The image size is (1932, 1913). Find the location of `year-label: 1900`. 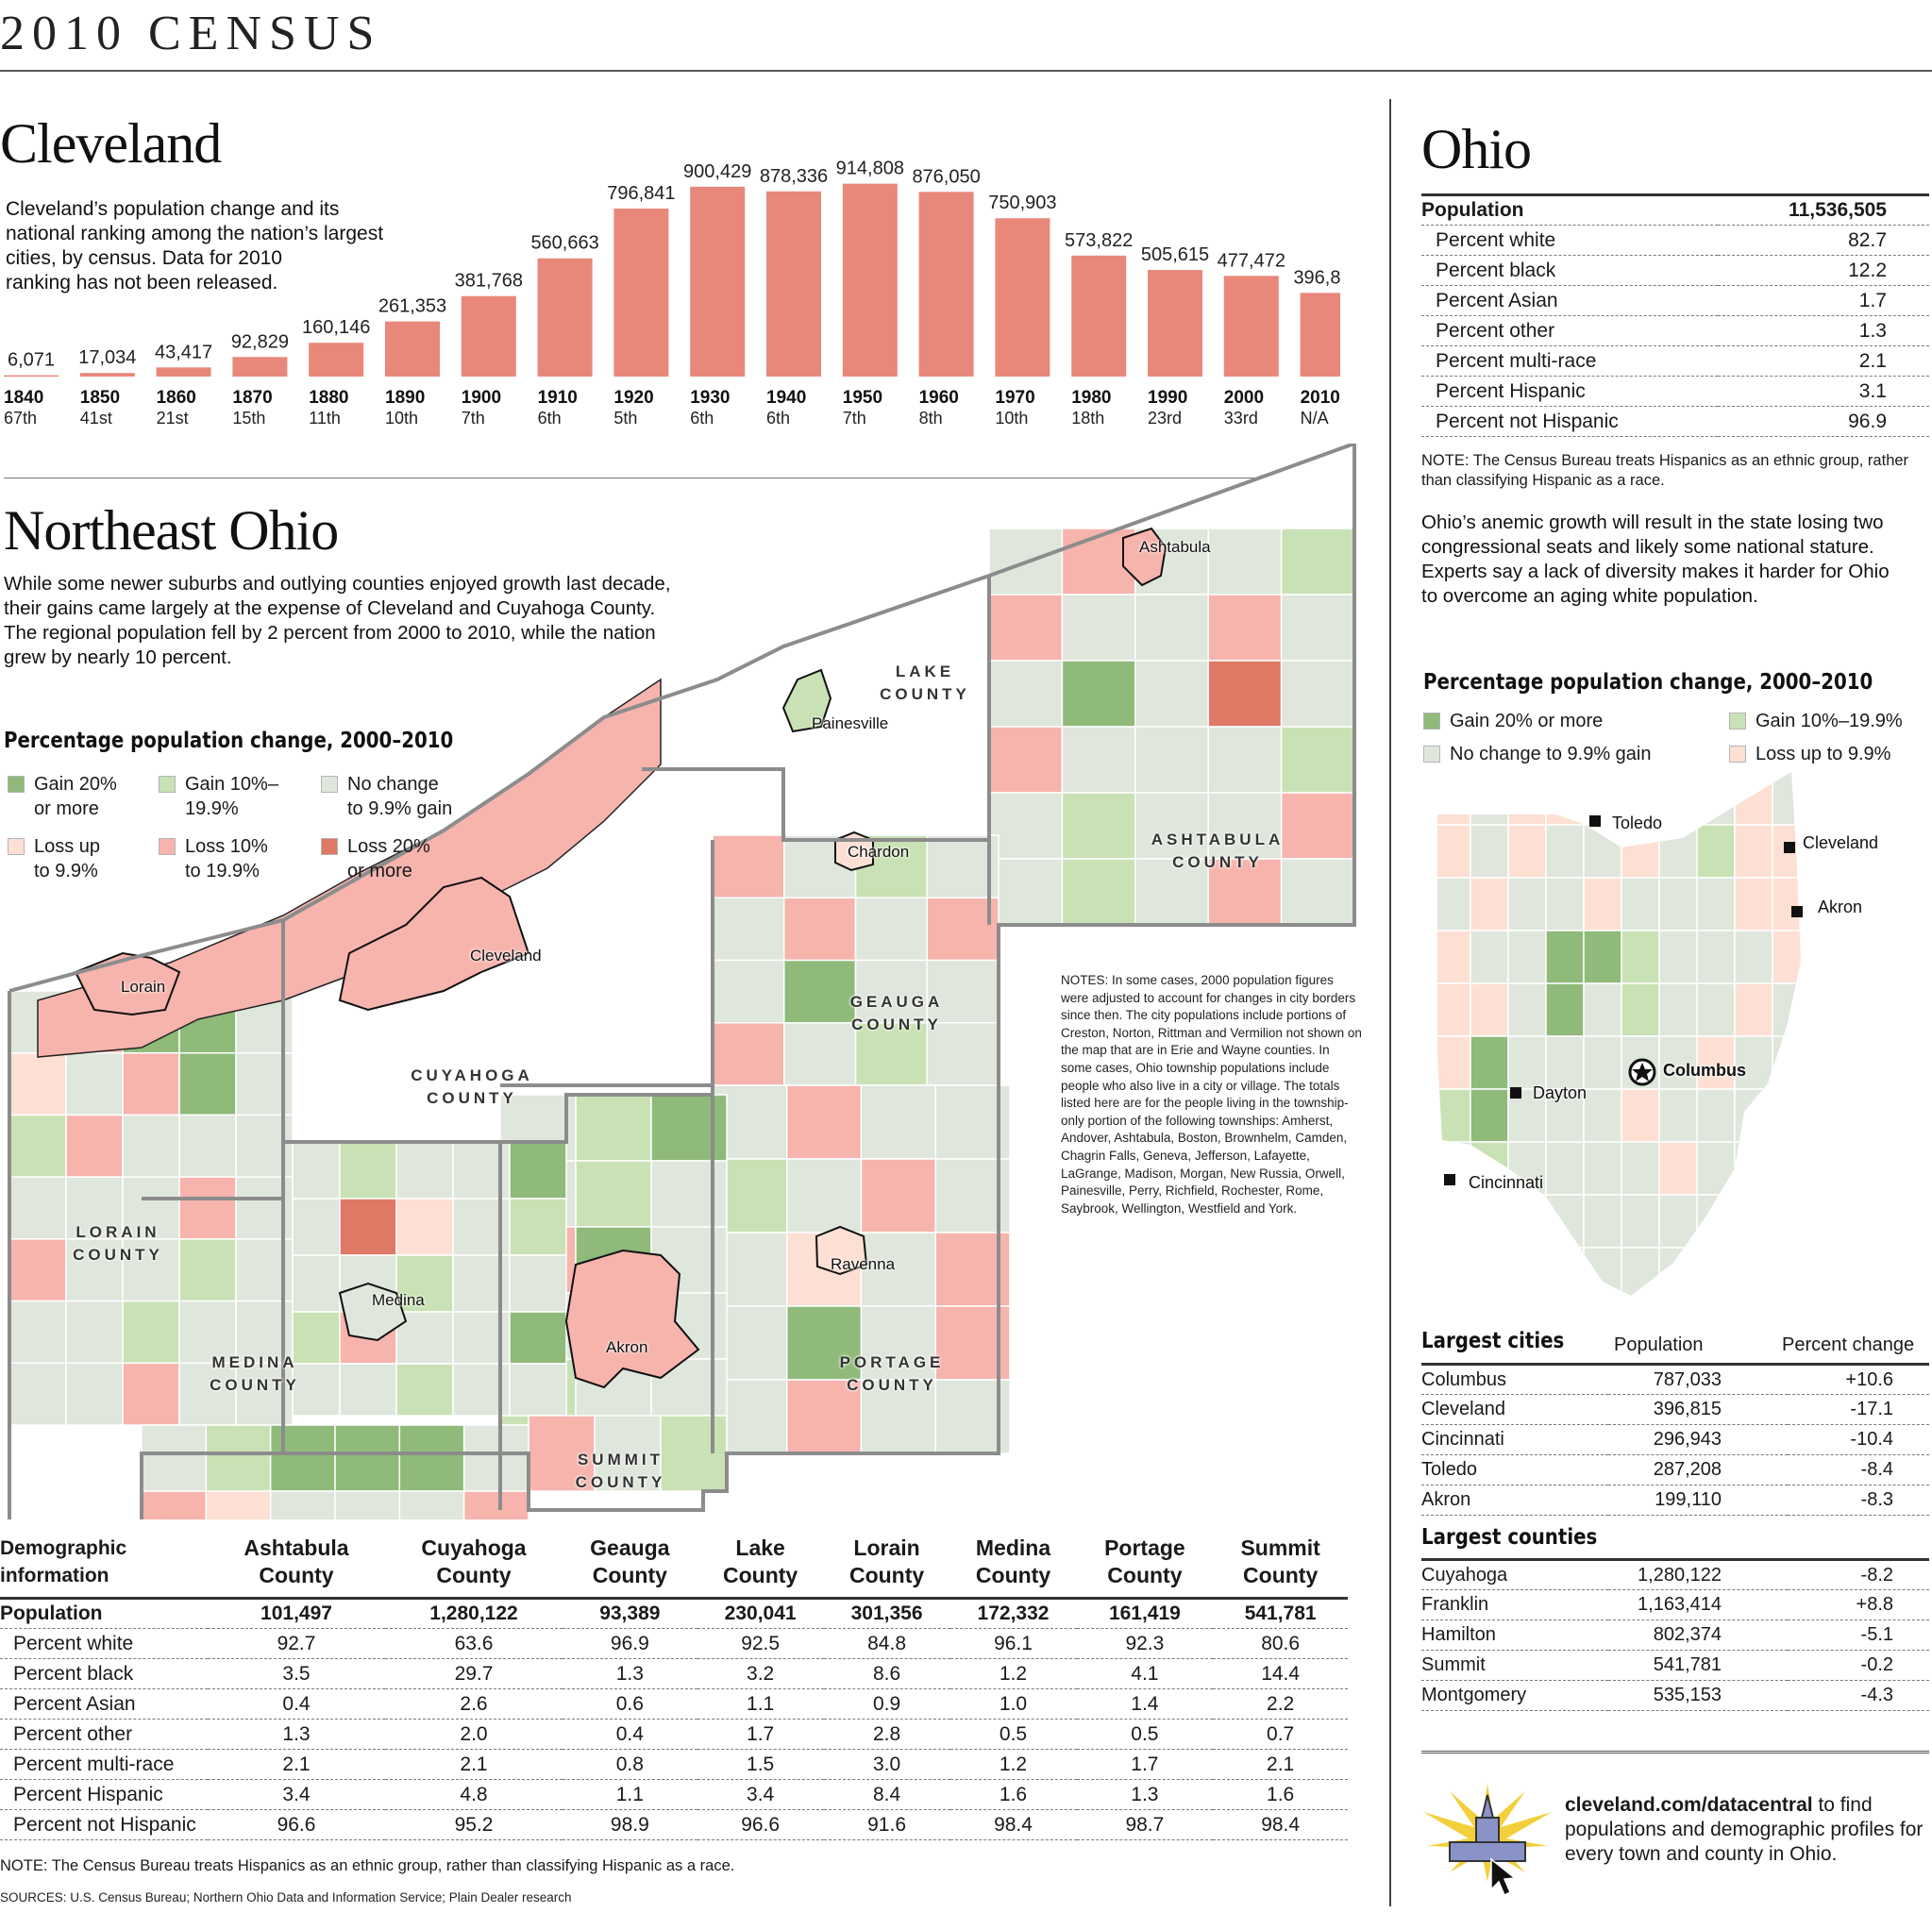

year-label: 1900 is located at coordinates (481, 398).